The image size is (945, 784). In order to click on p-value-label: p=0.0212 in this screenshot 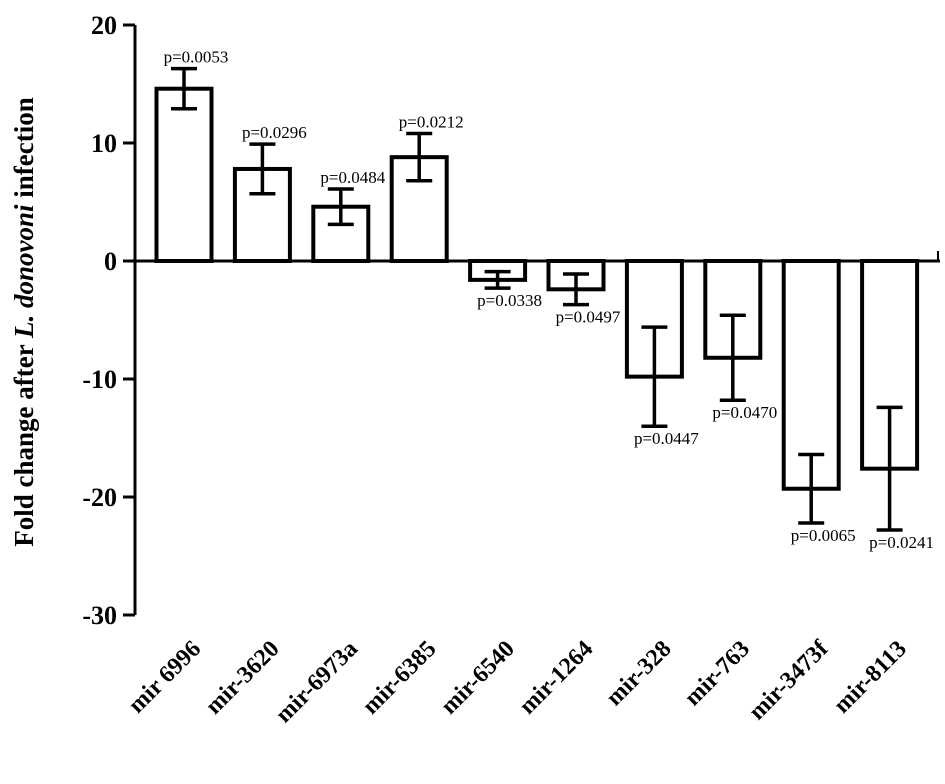, I will do `click(431, 122)`.